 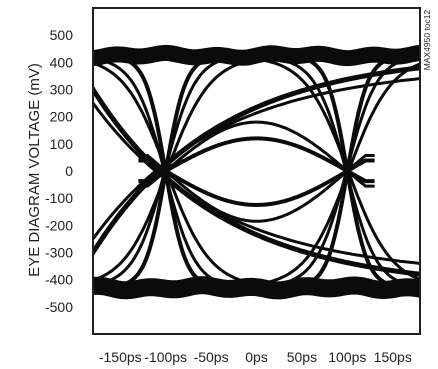 I want to click on y-tick-label: -400, so click(x=59, y=280).